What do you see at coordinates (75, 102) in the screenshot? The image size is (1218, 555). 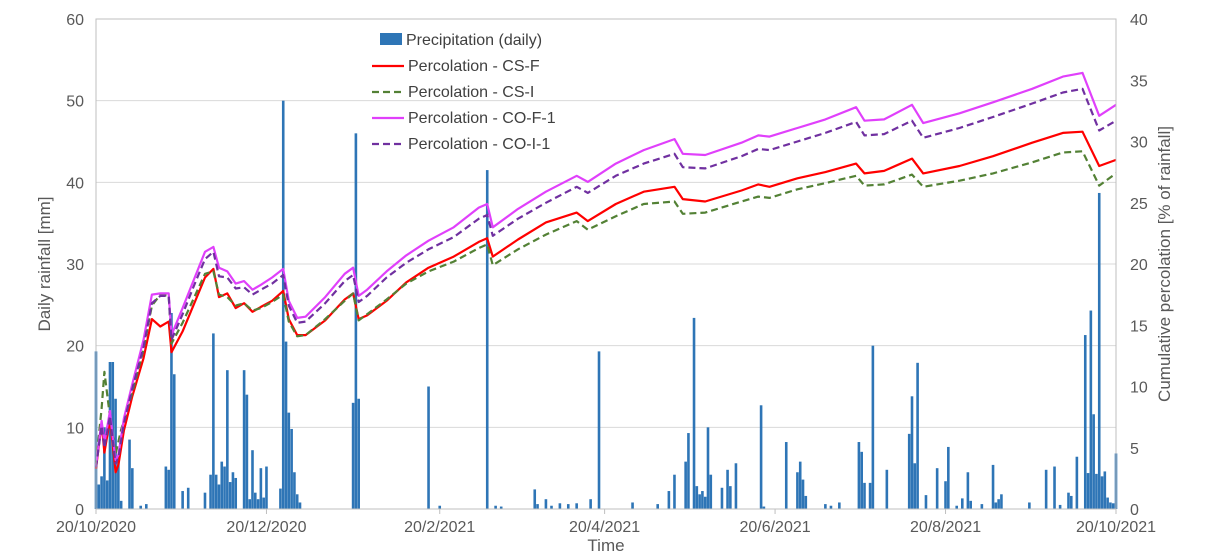 I see `y-tick-label: 50` at bounding box center [75, 102].